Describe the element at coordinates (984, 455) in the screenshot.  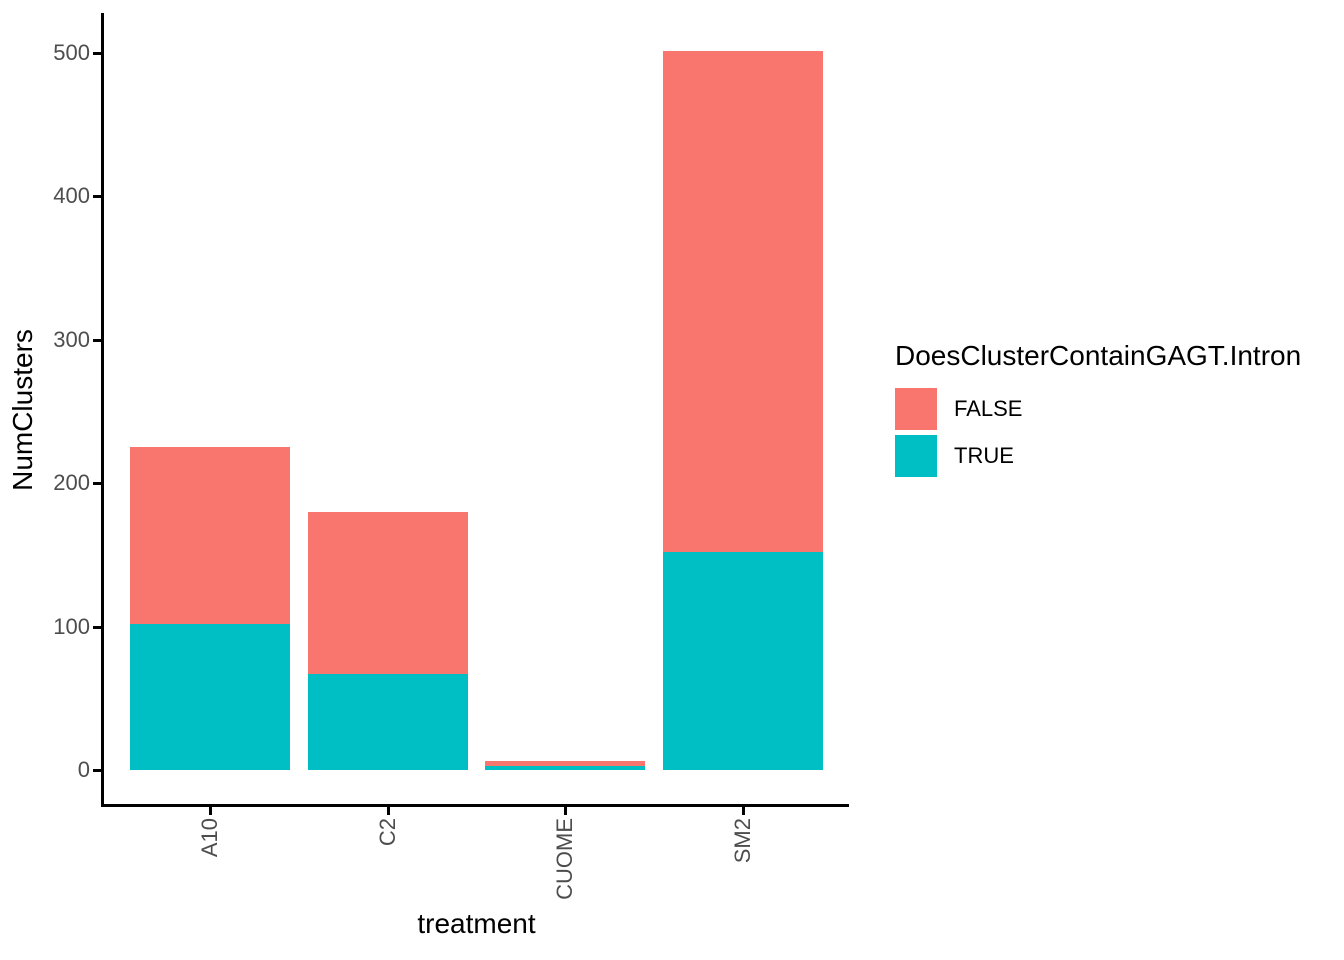
I see `legend-label: TRUE` at that location.